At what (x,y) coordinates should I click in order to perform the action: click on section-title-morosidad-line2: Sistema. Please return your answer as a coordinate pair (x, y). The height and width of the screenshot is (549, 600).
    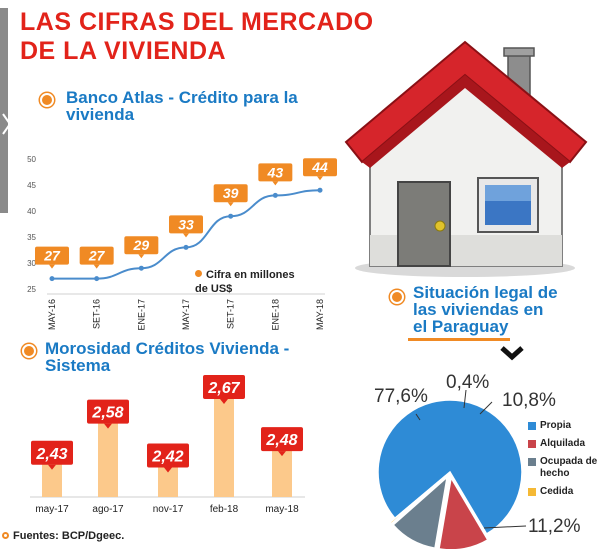
    Looking at the image, I should click on (78, 365).